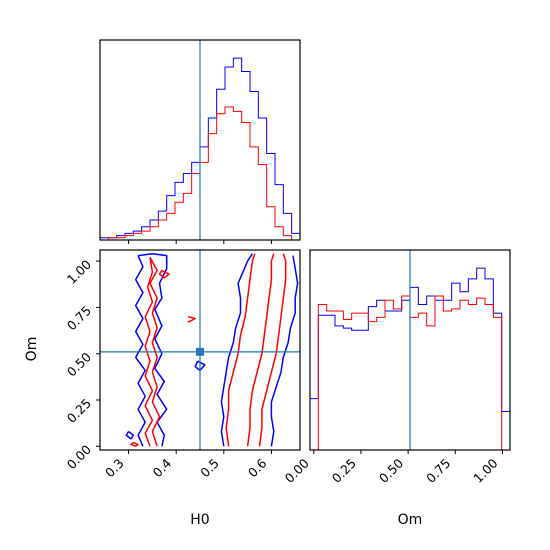  Describe the element at coordinates (79, 272) in the screenshot. I see `joint-y-tick-label: 1.00` at that location.